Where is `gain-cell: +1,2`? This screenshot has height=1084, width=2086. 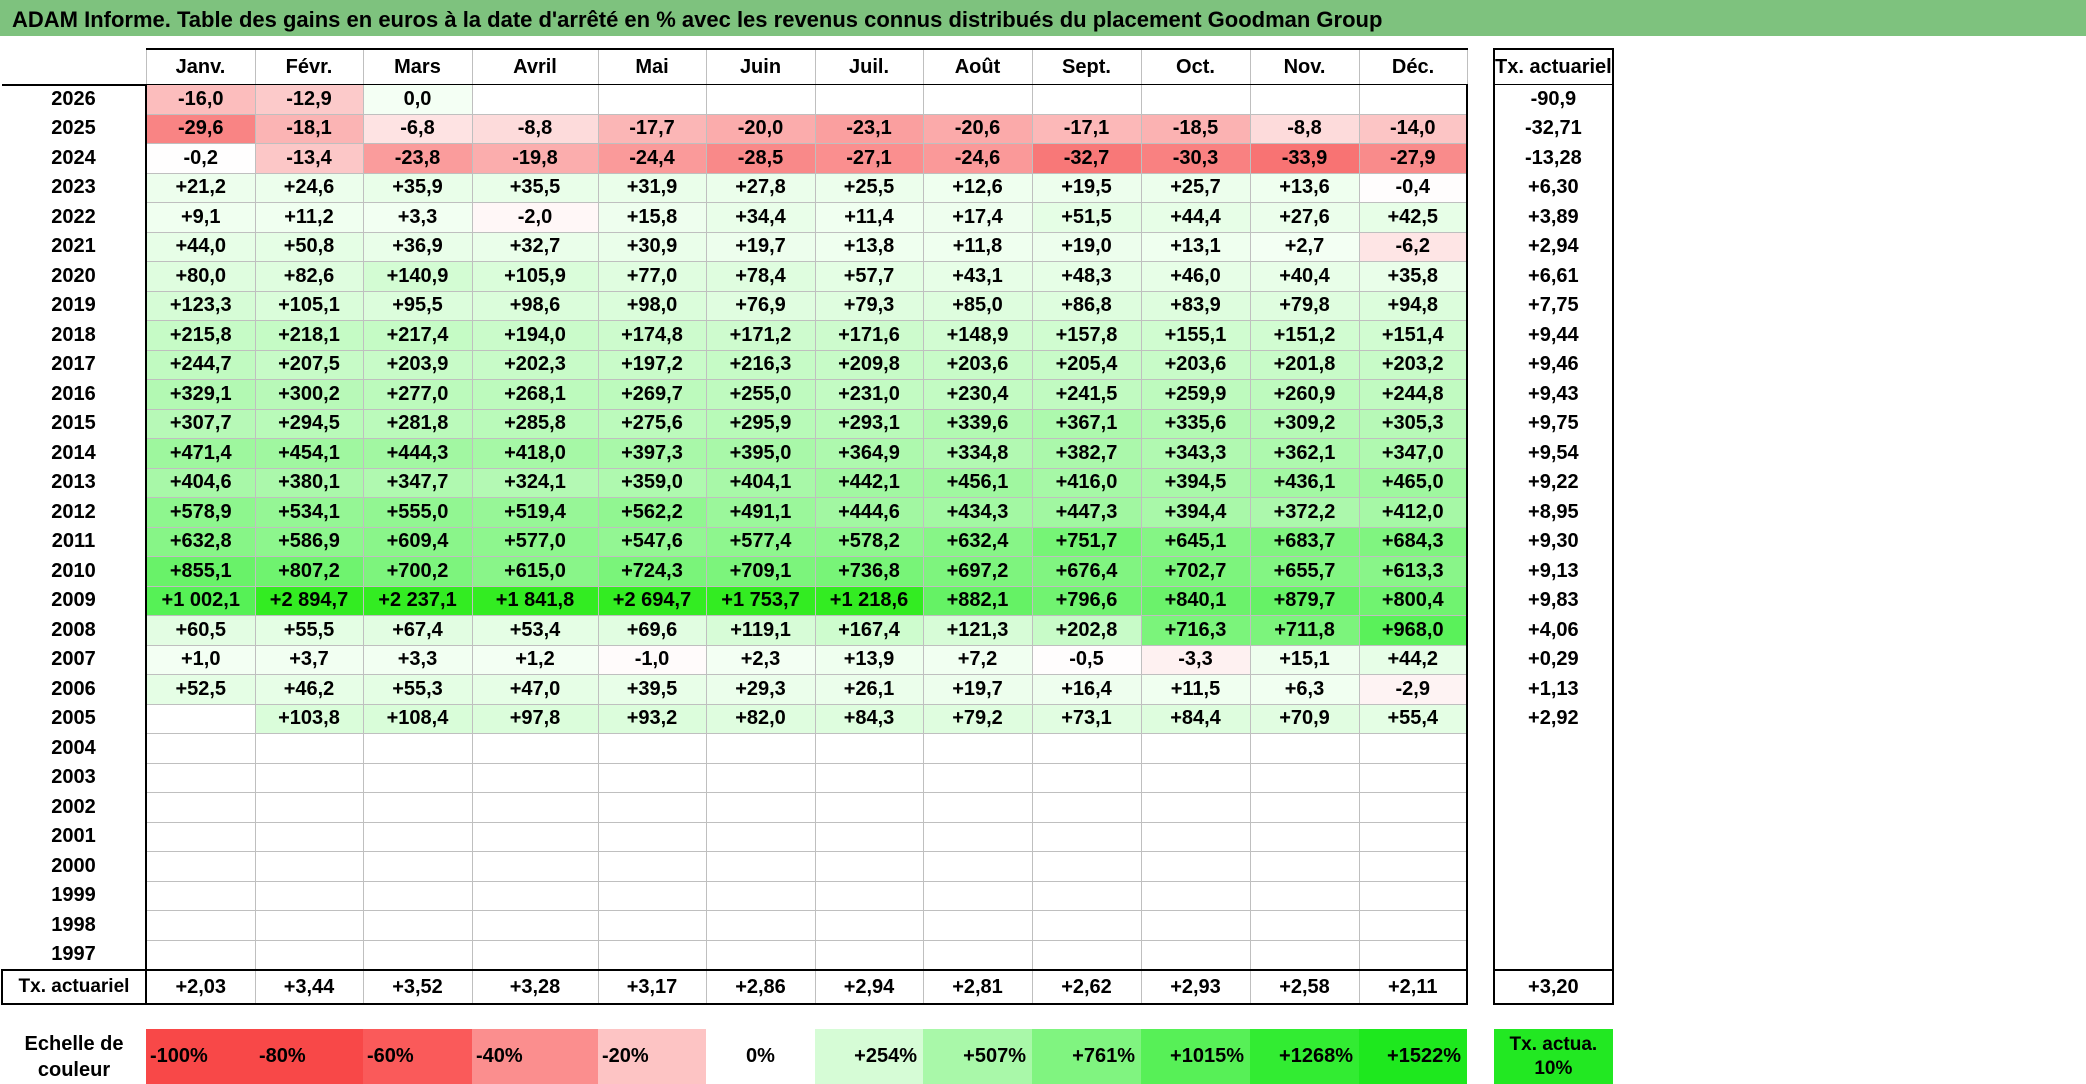 gain-cell: +1,2 is located at coordinates (535, 660).